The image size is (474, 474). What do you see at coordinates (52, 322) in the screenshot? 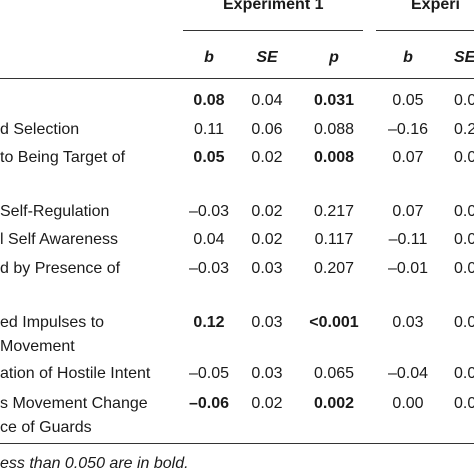
I see `row-label: ed Impulses to` at bounding box center [52, 322].